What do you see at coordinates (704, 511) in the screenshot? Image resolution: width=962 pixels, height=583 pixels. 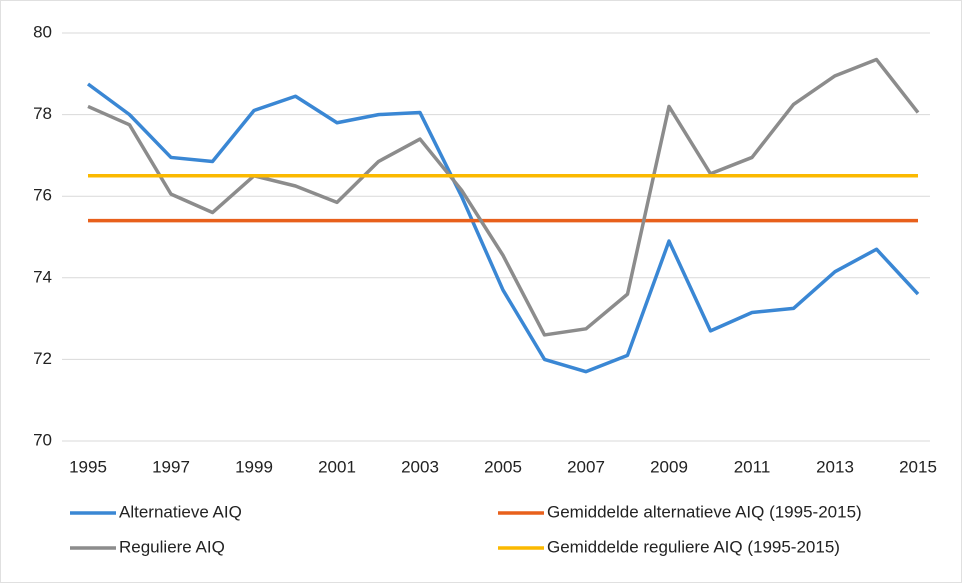 I see `legend-label: Gemiddelde alternatieve AIQ (1995-2015)` at bounding box center [704, 511].